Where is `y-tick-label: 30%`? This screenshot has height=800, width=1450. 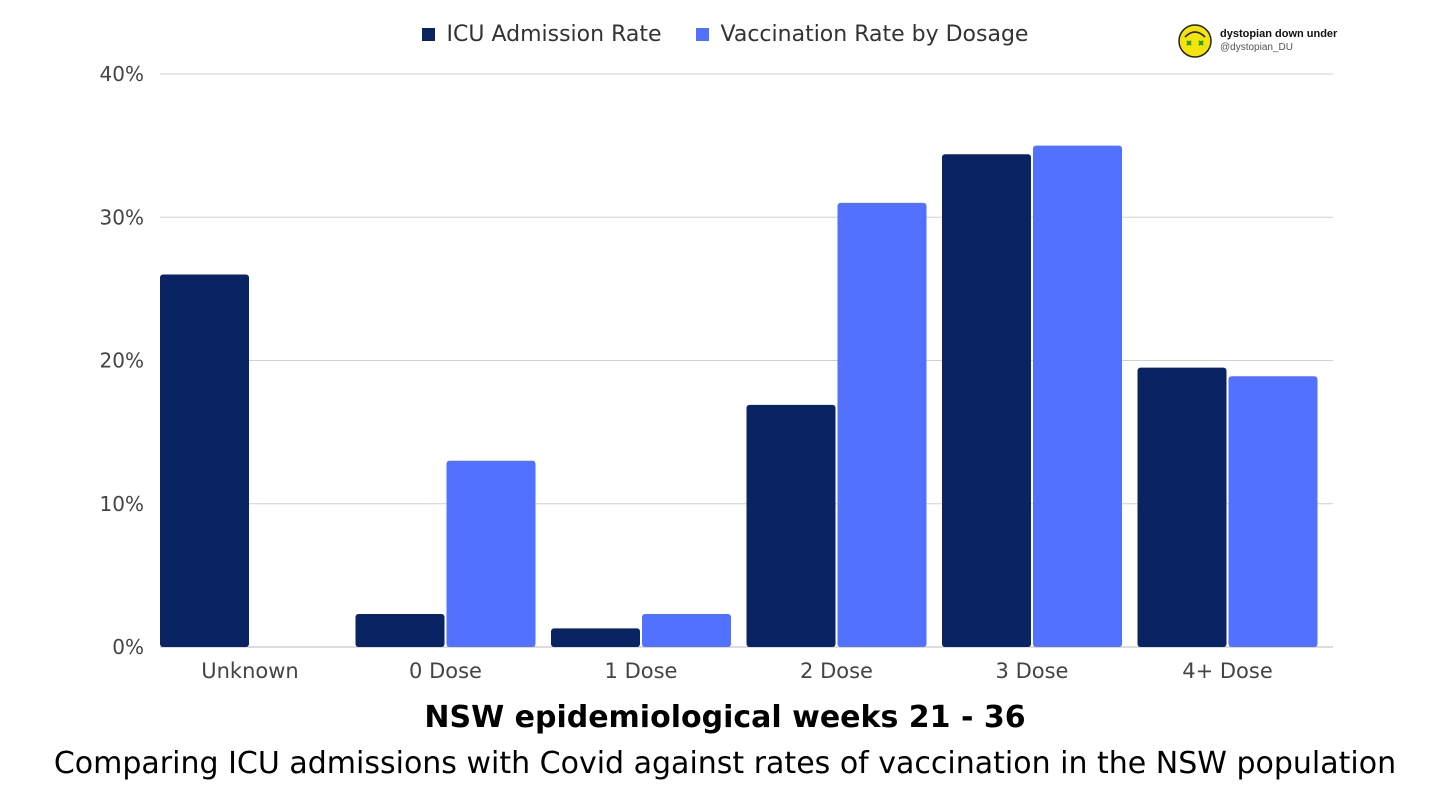 y-tick-label: 30% is located at coordinates (122, 217).